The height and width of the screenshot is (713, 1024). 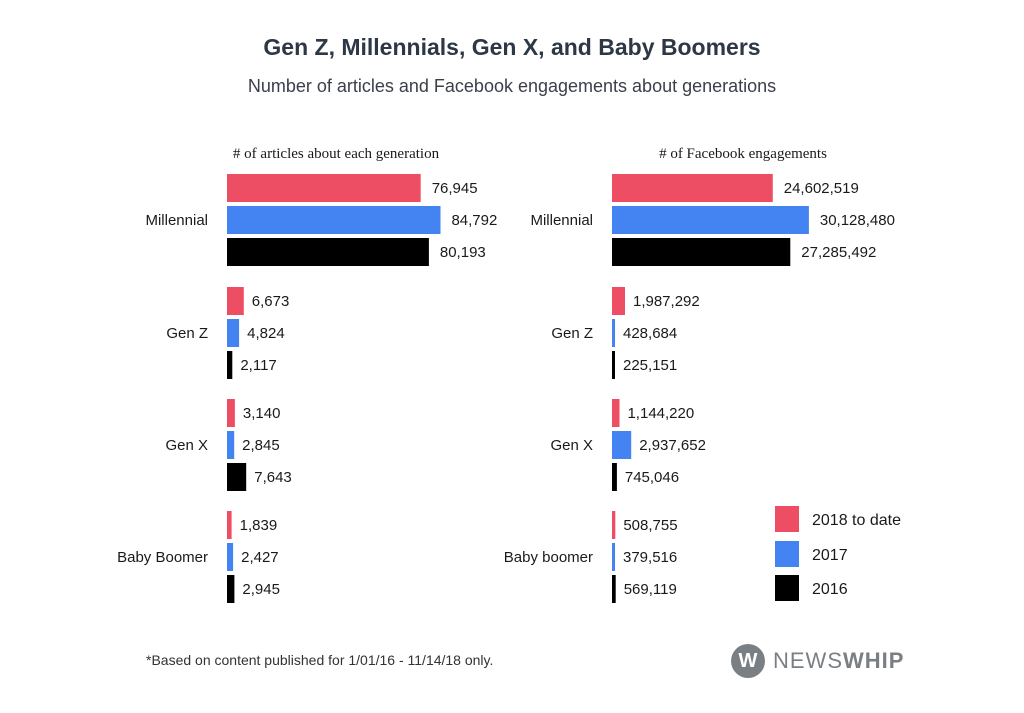 I want to click on data-label: 4,824, so click(x=266, y=333).